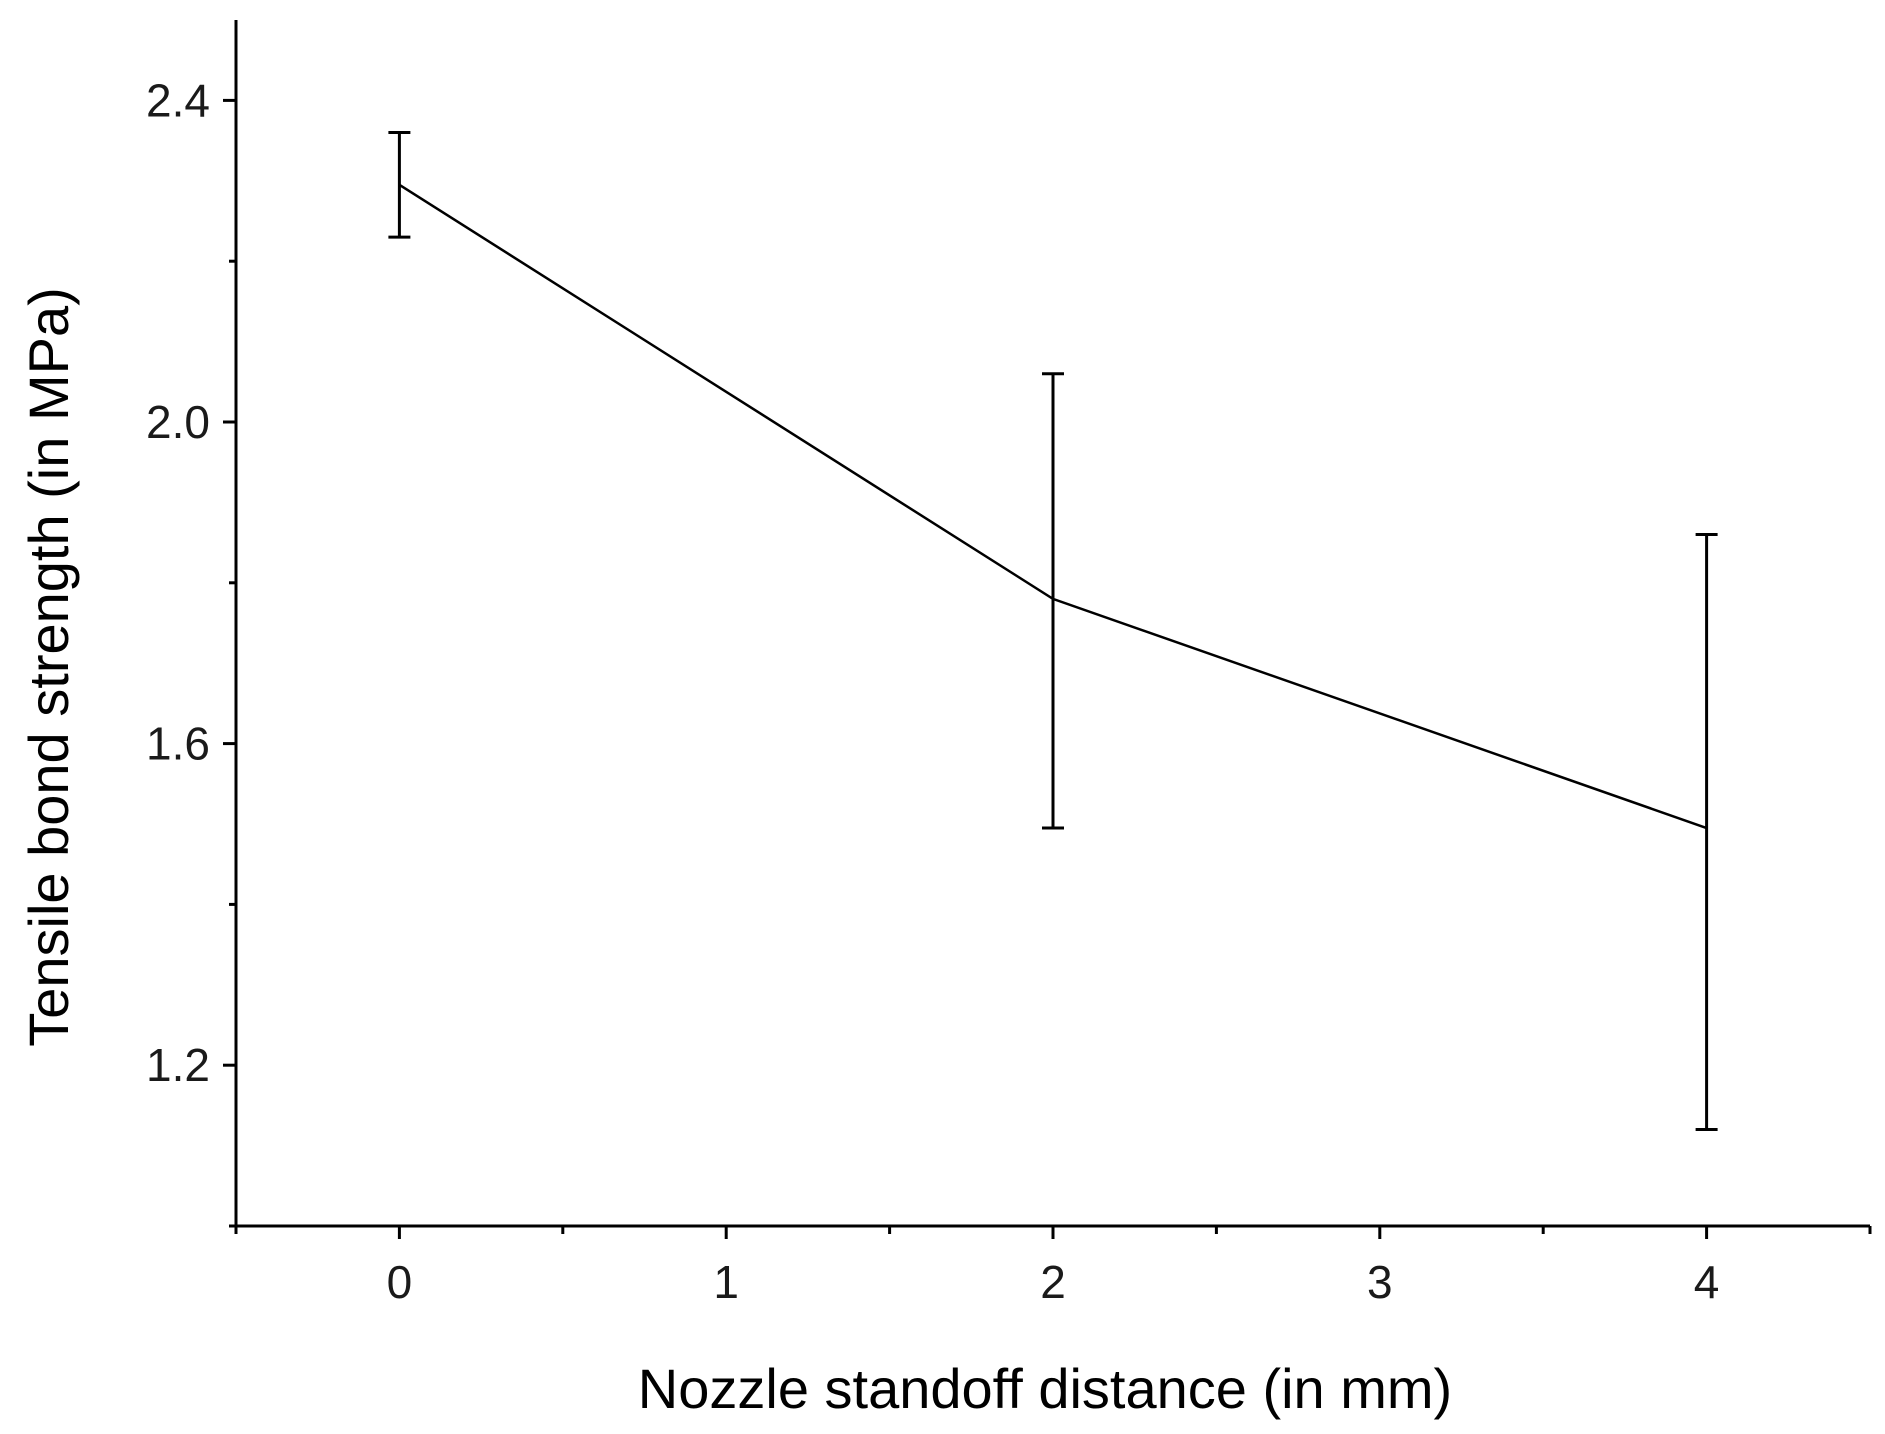 This screenshot has width=1885, height=1434. What do you see at coordinates (178, 422) in the screenshot?
I see `y-tick-label: 2.0` at bounding box center [178, 422].